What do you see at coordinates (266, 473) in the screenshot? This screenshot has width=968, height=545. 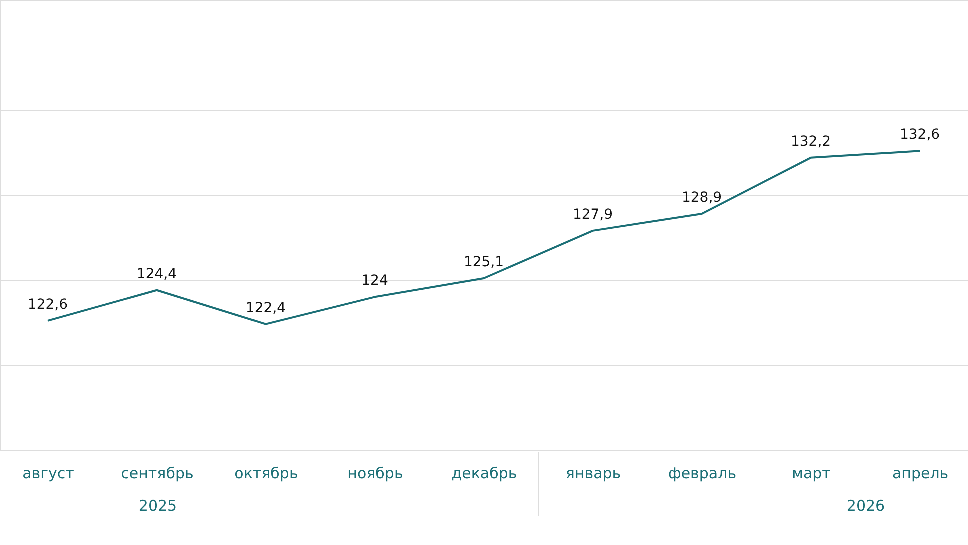 I see `x-tick-label: октябрь` at bounding box center [266, 473].